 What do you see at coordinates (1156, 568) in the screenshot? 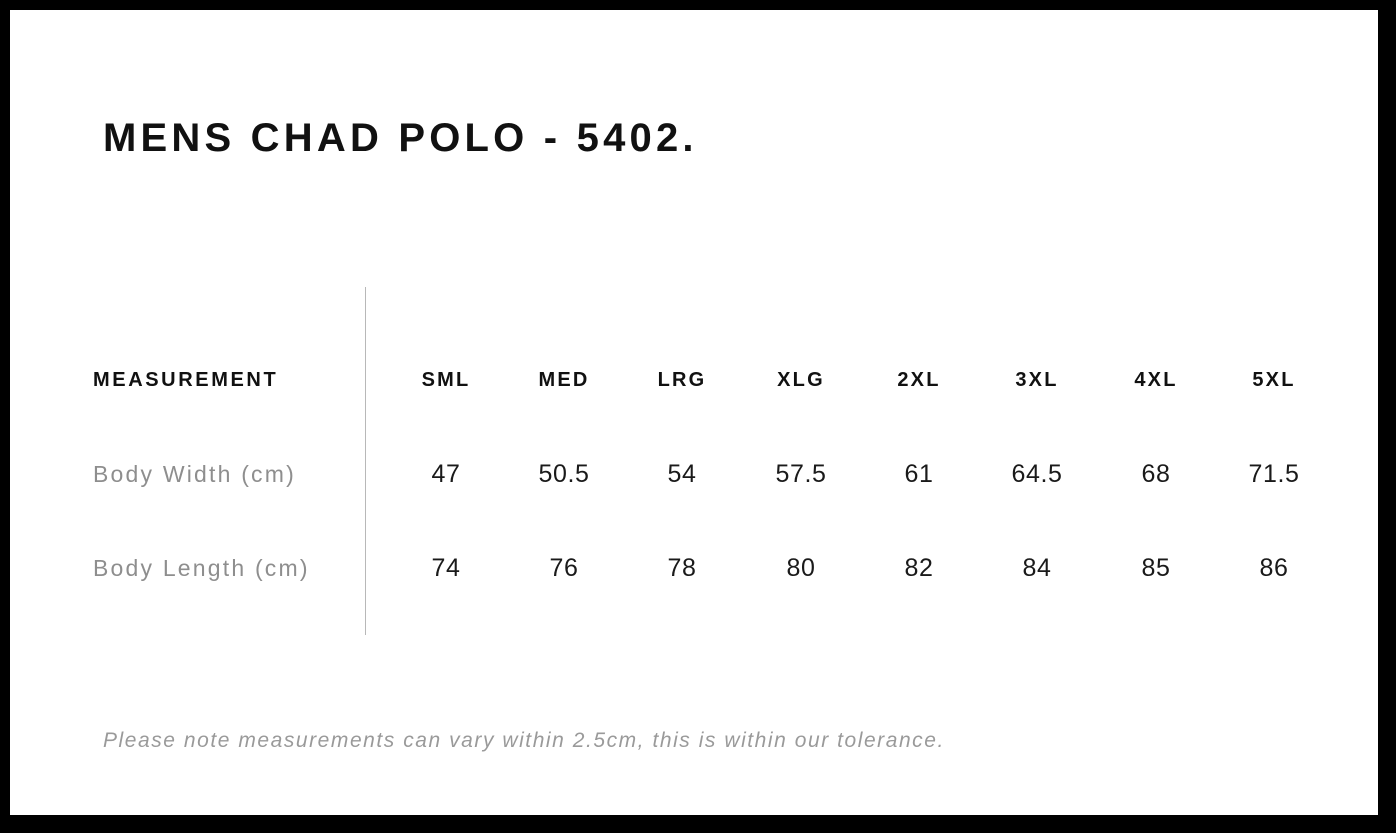
I see `cell-body-length-4xl: 85` at bounding box center [1156, 568].